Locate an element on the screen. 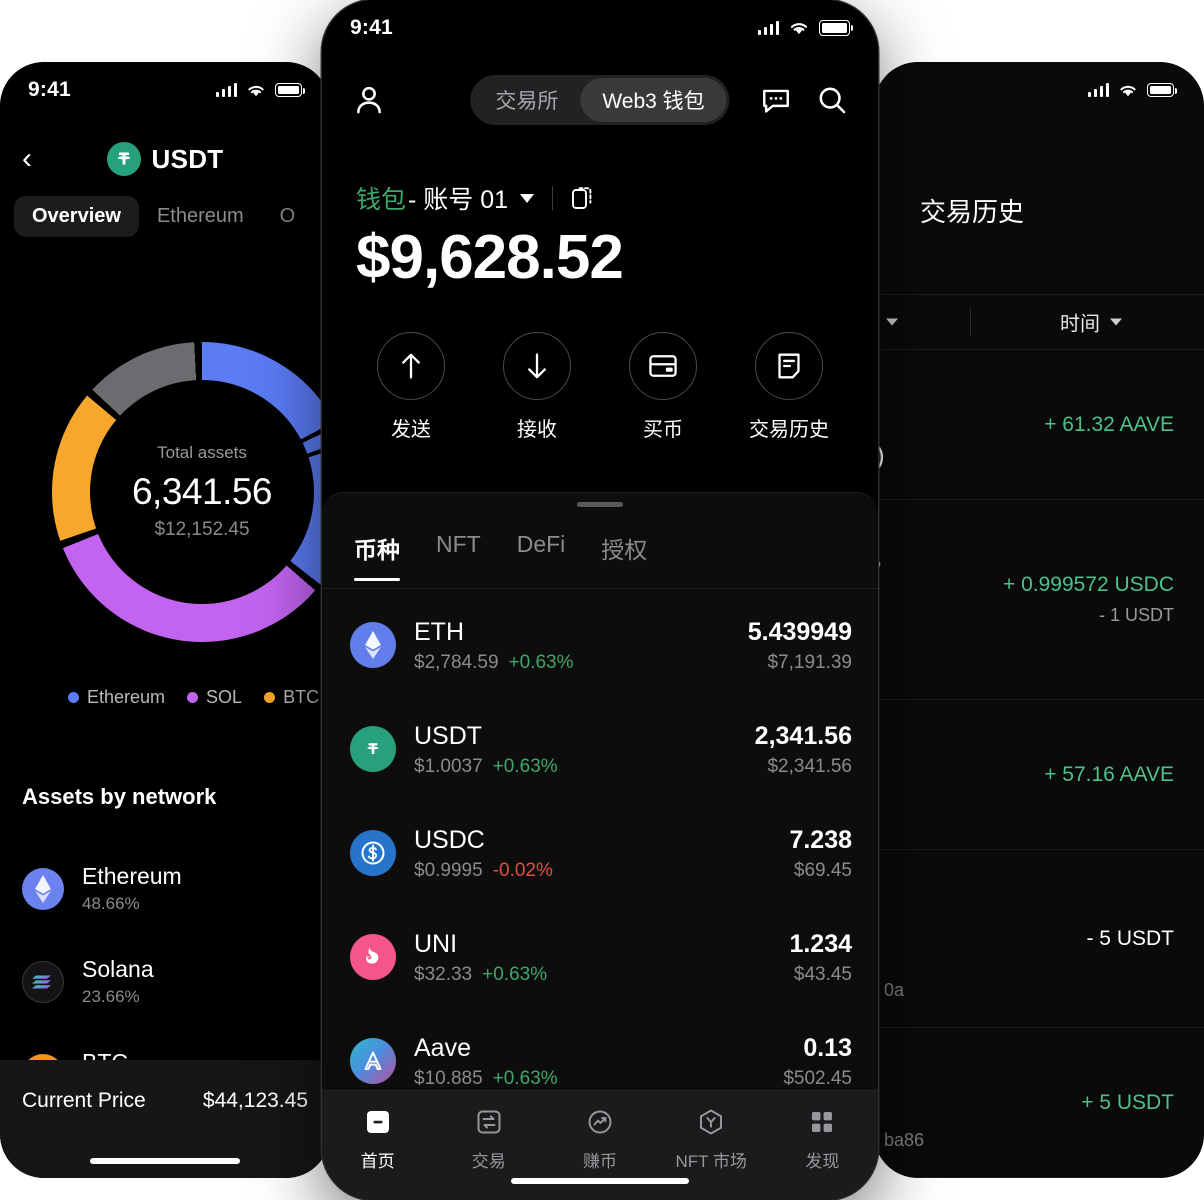  action-label: 交易历史 is located at coordinates (789, 430).